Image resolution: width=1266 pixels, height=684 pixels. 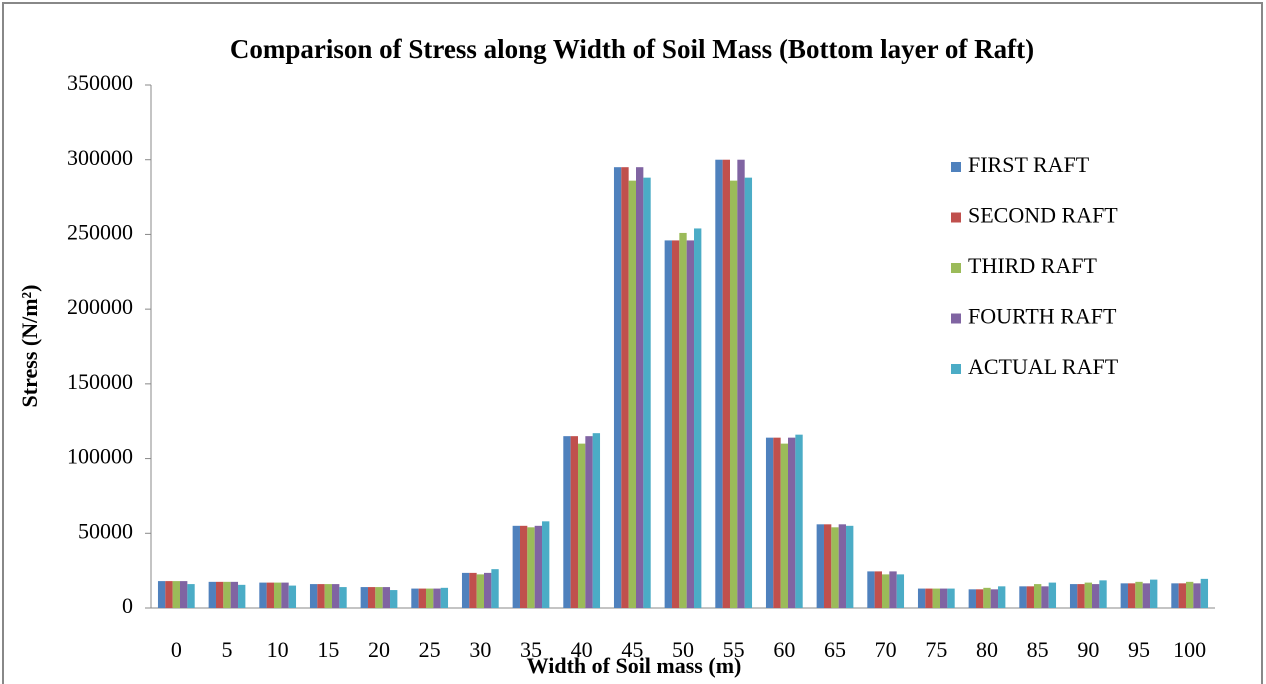 I want to click on x-tick-label: 0, so click(x=176, y=649).